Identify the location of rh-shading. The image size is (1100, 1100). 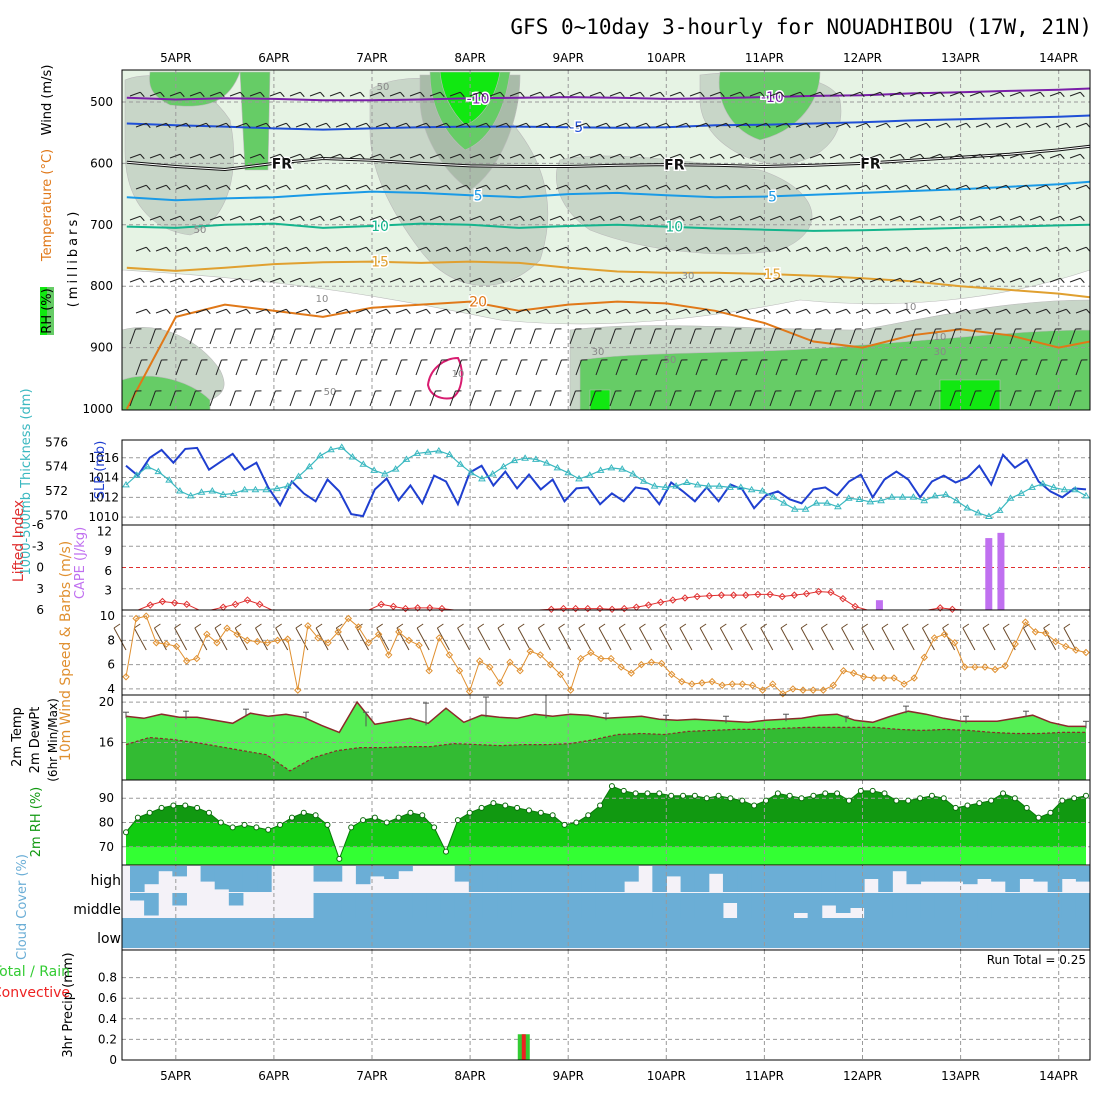
(600, 400).